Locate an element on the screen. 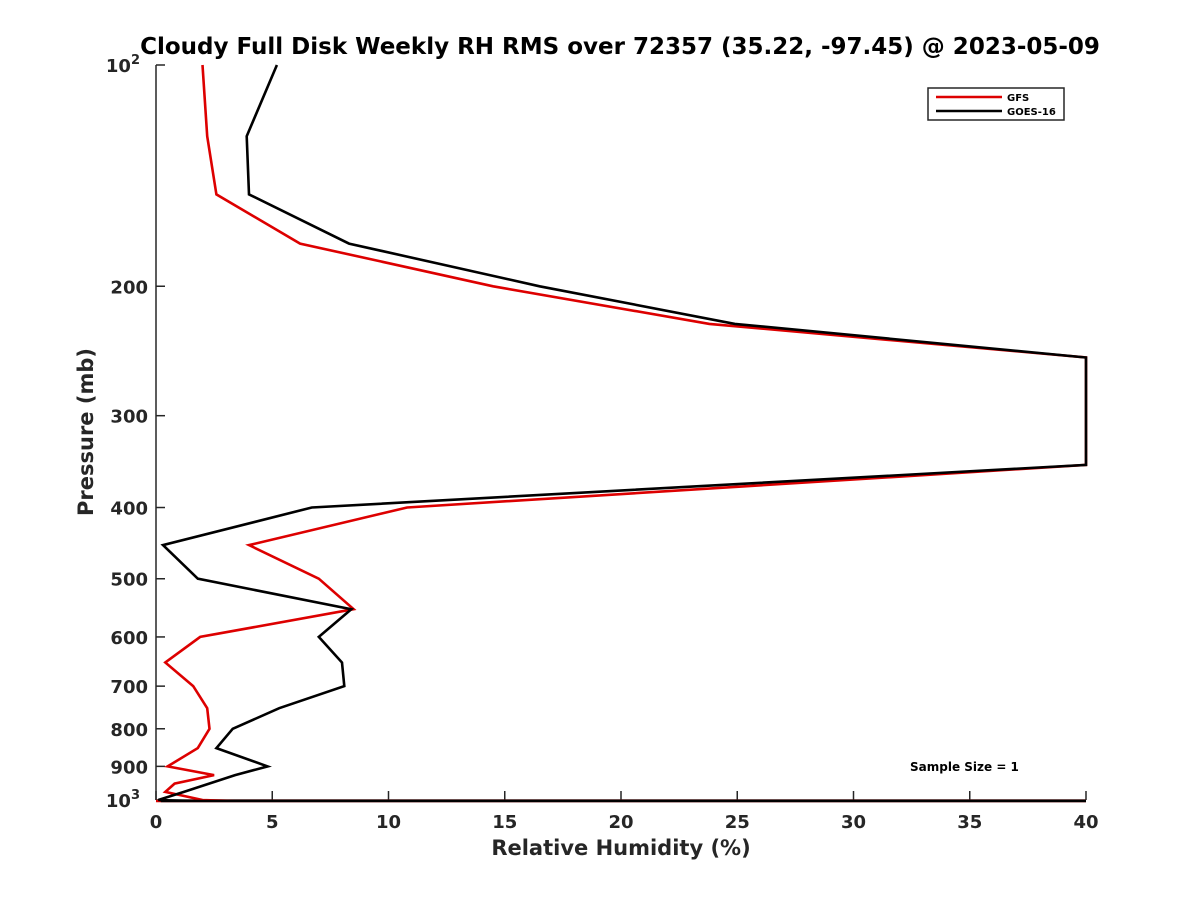 The image size is (1200, 900). x-tick-label: 25 is located at coordinates (737, 822).